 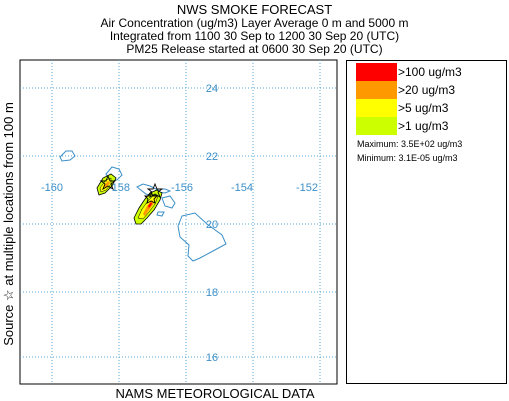 I want to click on lon-label: -152, so click(x=307, y=188).